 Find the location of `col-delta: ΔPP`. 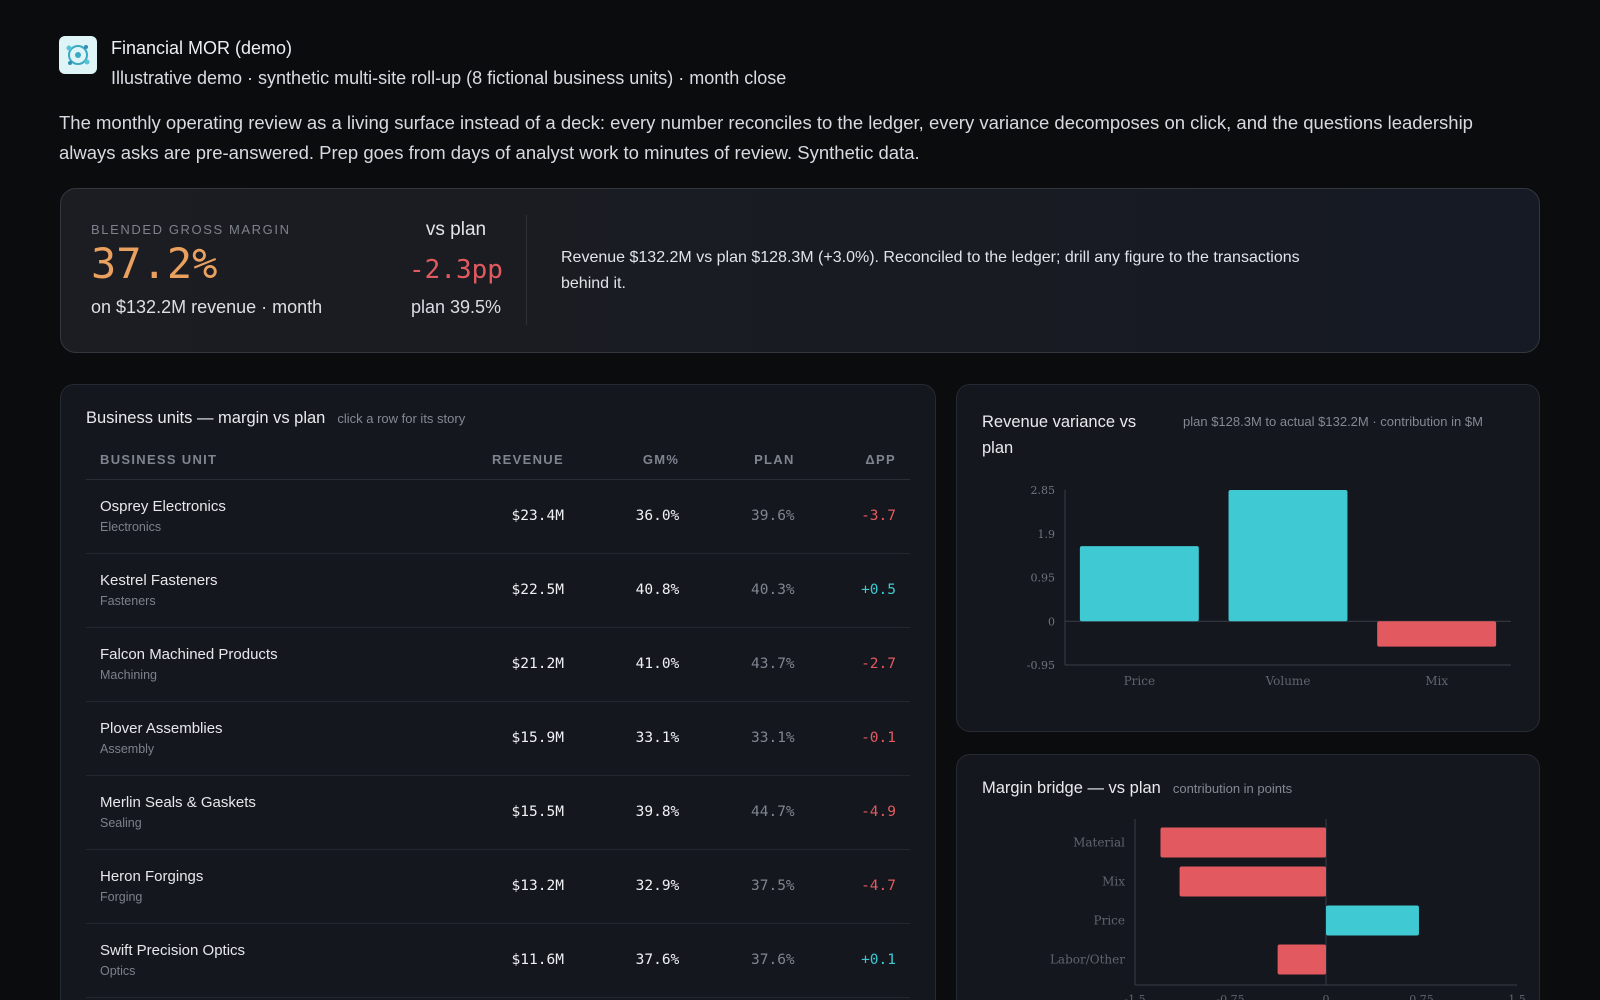

col-delta: ΔPP is located at coordinates (859, 460).